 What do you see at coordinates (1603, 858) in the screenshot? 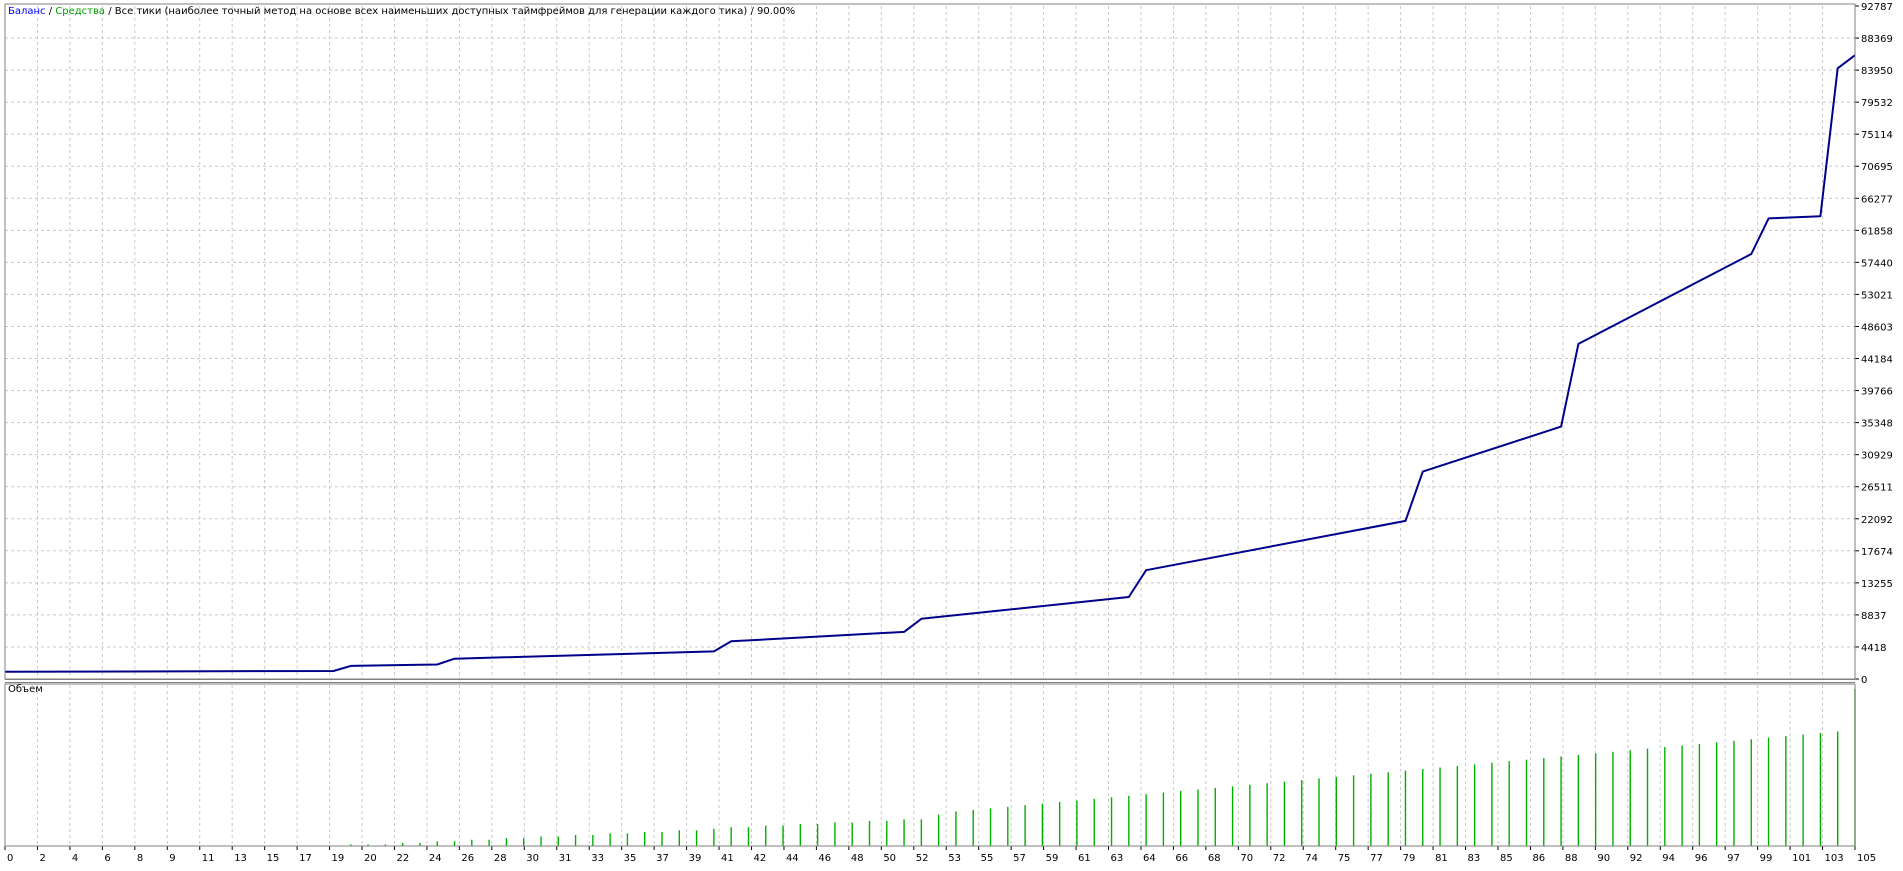
I see `x-axis-tick-label: 90` at bounding box center [1603, 858].